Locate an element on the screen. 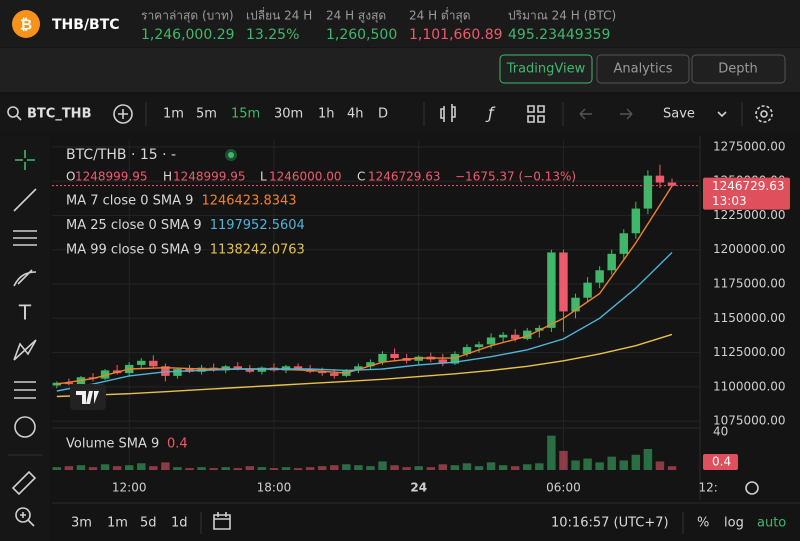 Image resolution: width=800 pixels, height=541 pixels. stat-label: เปลี่ยน 24 H is located at coordinates (279, 15).